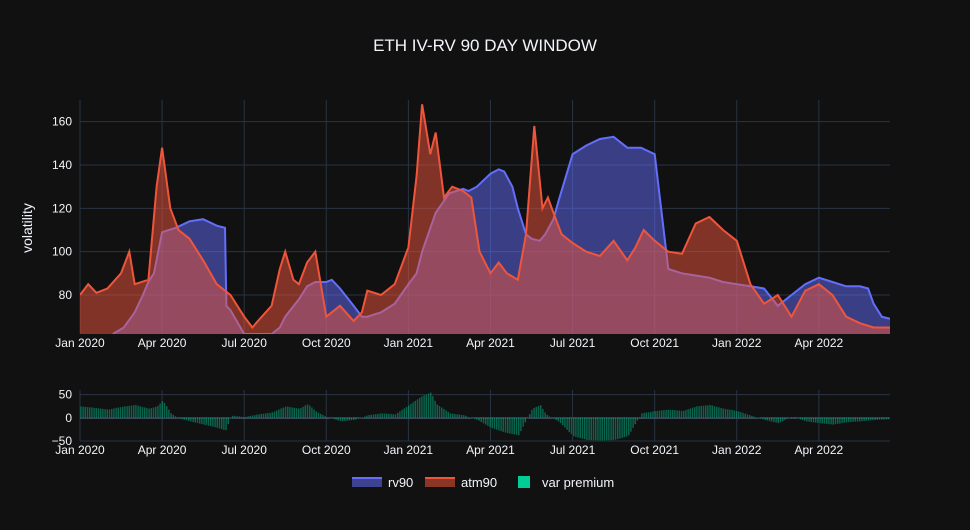 The image size is (970, 530). What do you see at coordinates (62, 122) in the screenshot?
I see `y-tick-label: 160` at bounding box center [62, 122].